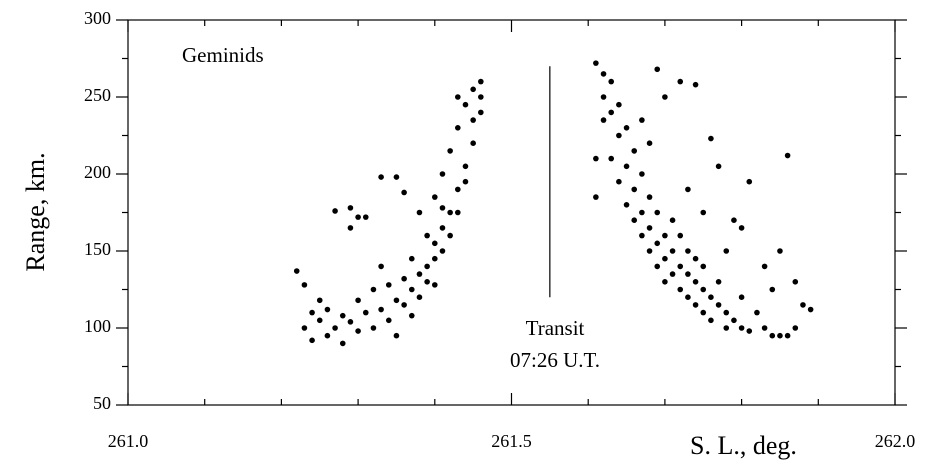  I want to click on y-tick-label: 100, so click(97, 326).